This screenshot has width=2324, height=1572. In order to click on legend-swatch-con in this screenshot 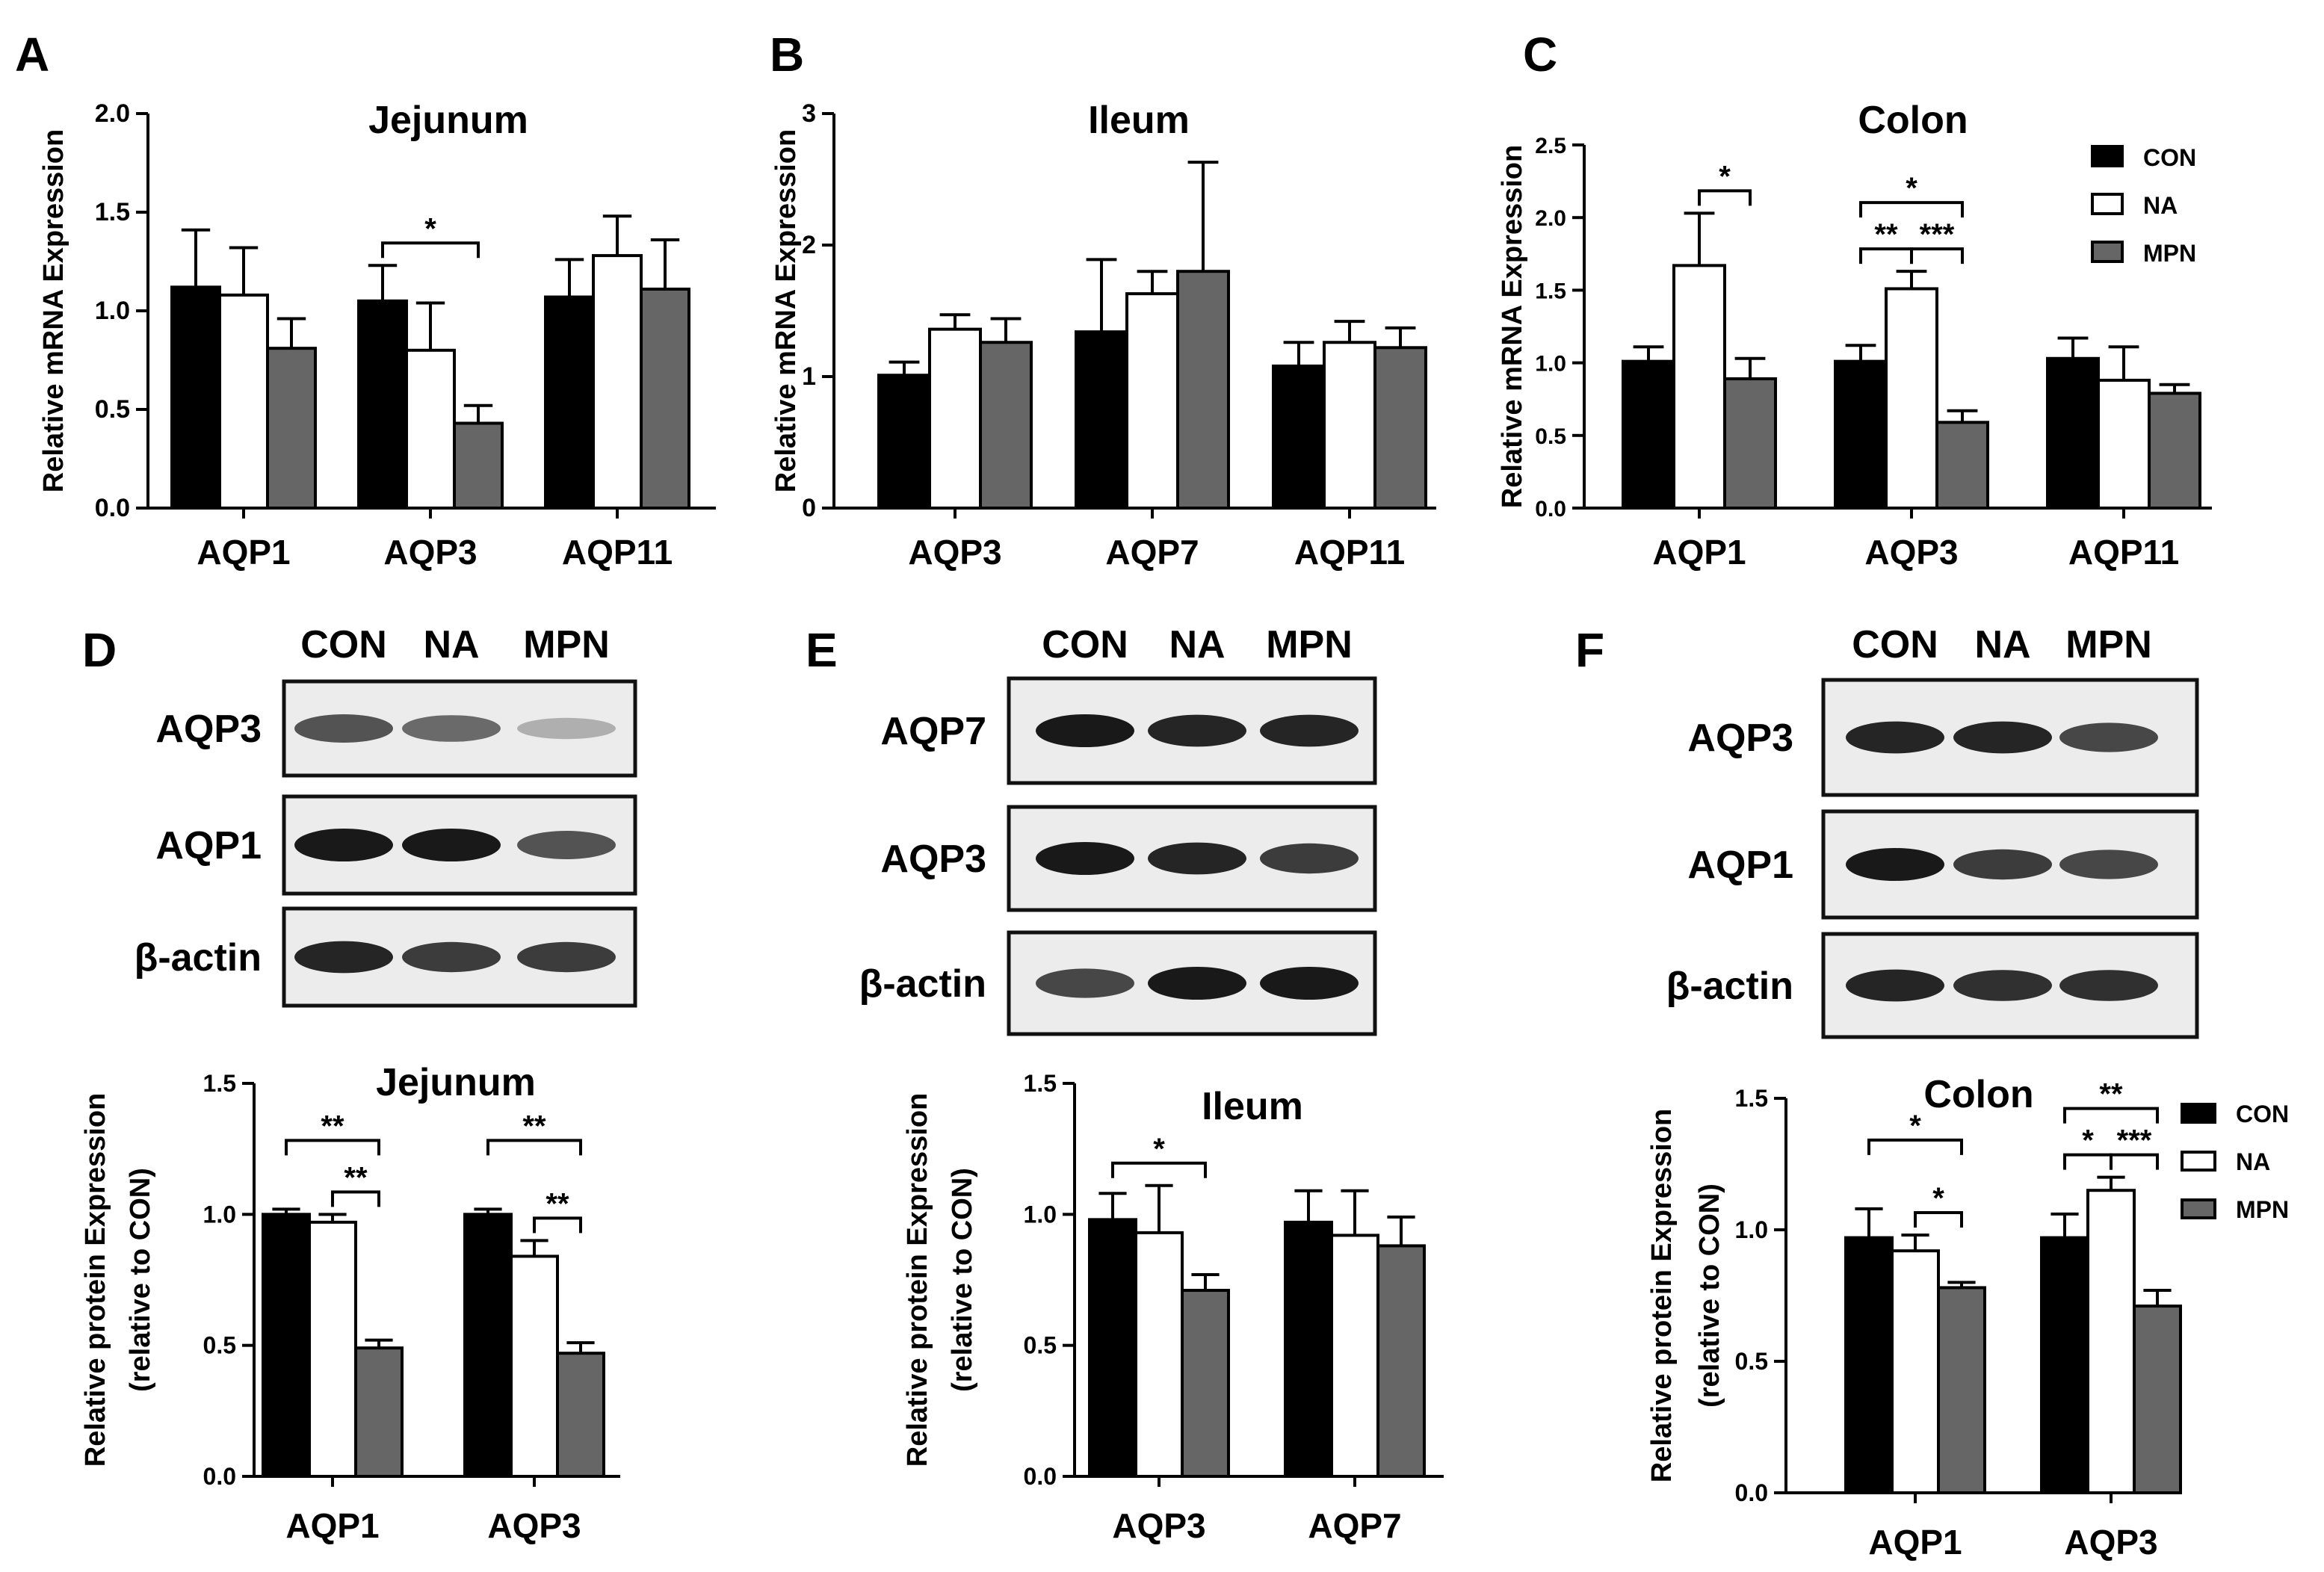, I will do `click(2198, 1114)`.